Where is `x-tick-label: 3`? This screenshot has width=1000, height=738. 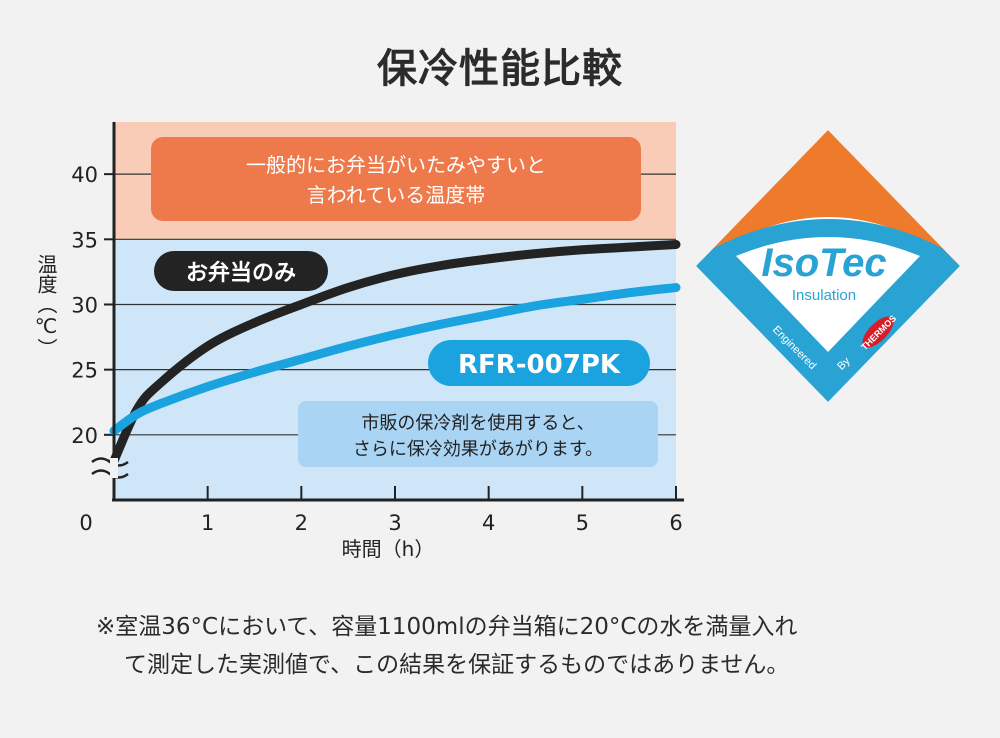
x-tick-label: 3 is located at coordinates (394, 523).